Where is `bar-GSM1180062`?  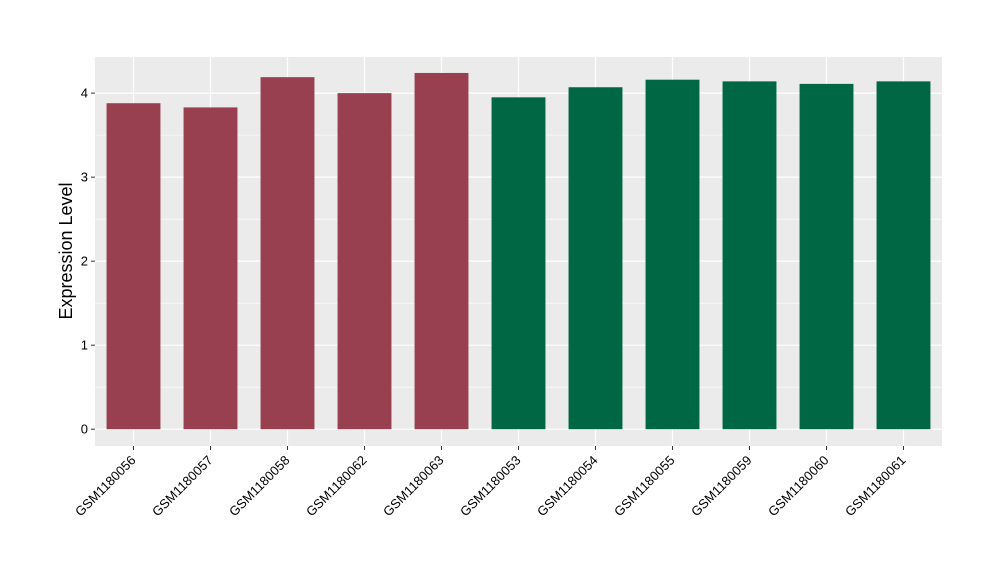
bar-GSM1180062 is located at coordinates (364, 261).